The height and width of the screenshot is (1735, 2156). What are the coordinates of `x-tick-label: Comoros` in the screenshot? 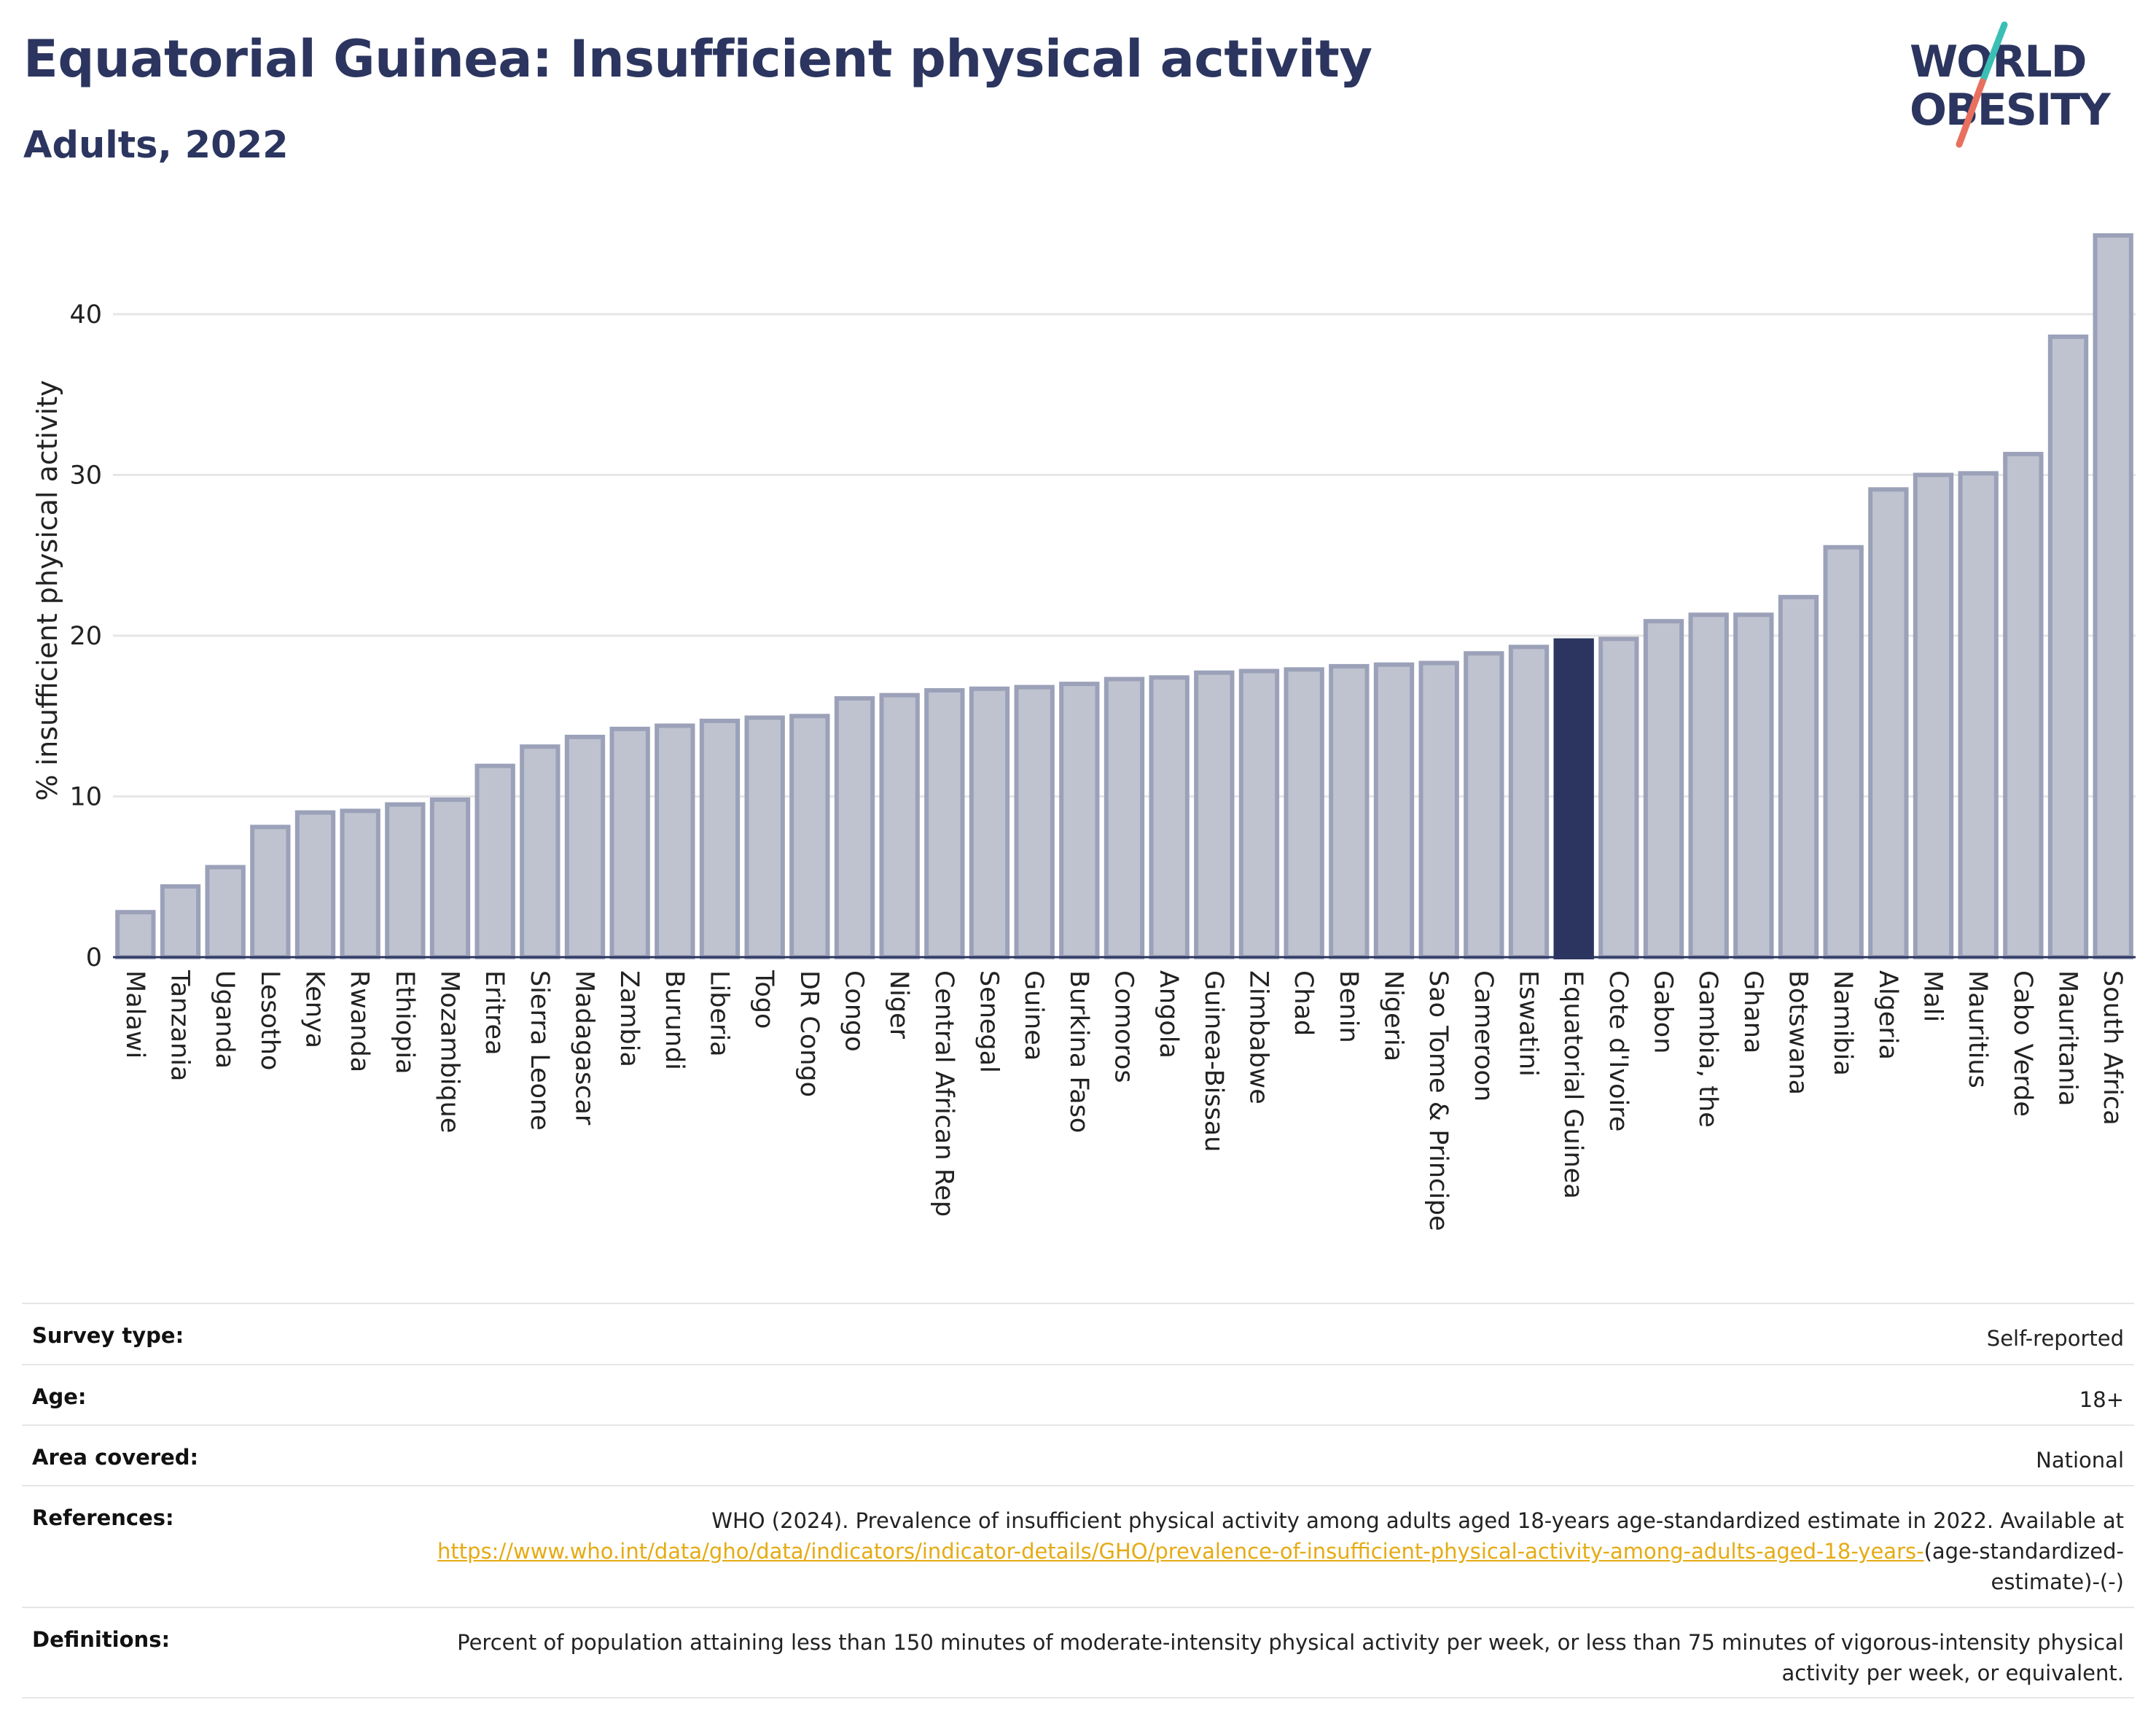 It's located at (1124, 1026).